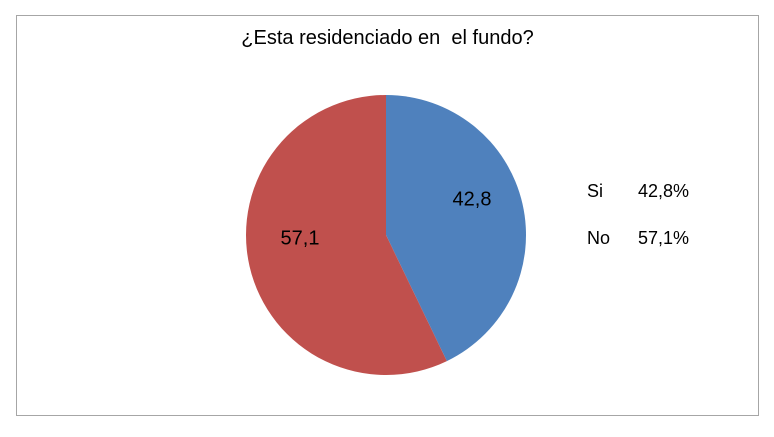  What do you see at coordinates (472, 199) in the screenshot?
I see `pie-label-si: 42,8` at bounding box center [472, 199].